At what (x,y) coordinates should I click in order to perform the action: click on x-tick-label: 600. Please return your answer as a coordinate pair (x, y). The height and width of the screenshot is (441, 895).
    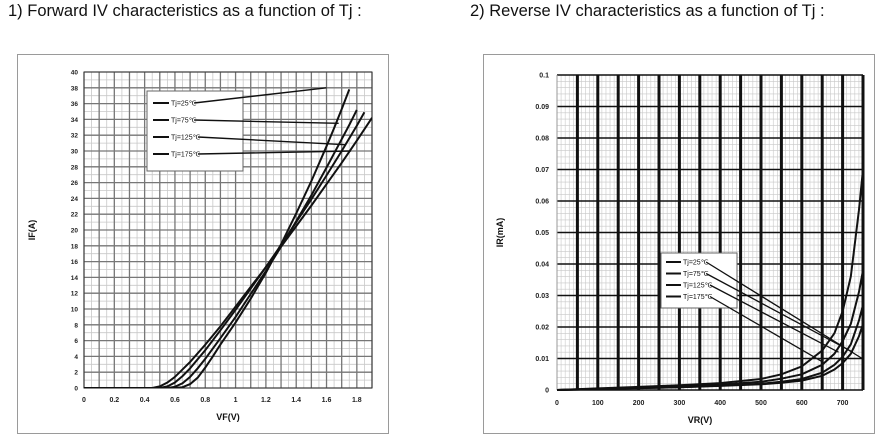
    Looking at the image, I should click on (802, 403).